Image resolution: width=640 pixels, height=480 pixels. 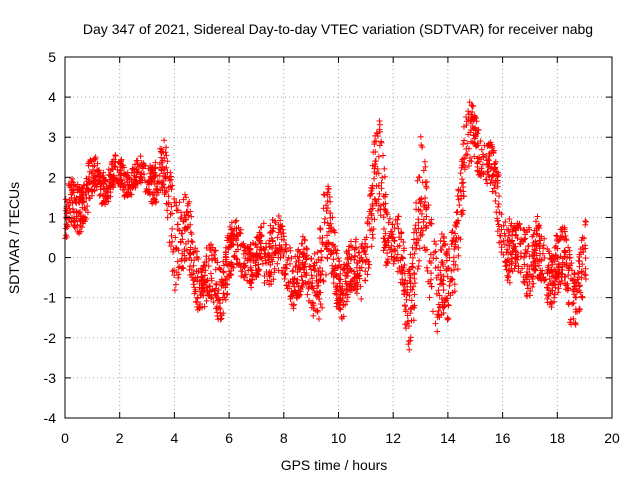 What do you see at coordinates (50, 378) in the screenshot?
I see `y-tick-label: -3` at bounding box center [50, 378].